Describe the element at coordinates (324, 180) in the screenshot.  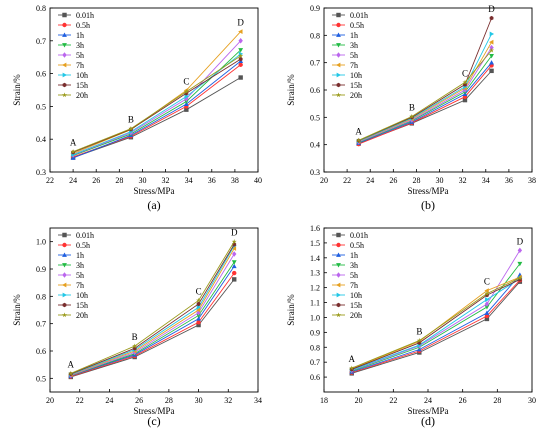
I see `x-tick-label: 20` at that location.